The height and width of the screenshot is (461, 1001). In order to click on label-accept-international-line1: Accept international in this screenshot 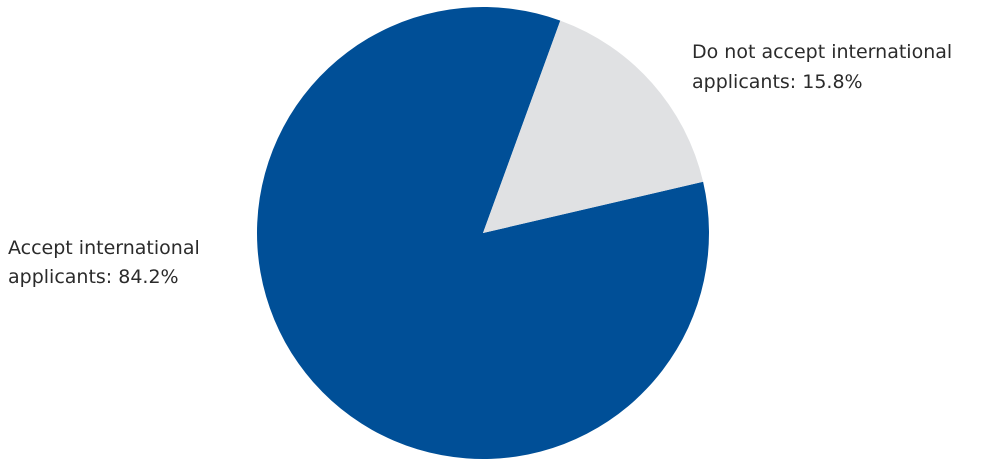, I will do `click(104, 248)`.